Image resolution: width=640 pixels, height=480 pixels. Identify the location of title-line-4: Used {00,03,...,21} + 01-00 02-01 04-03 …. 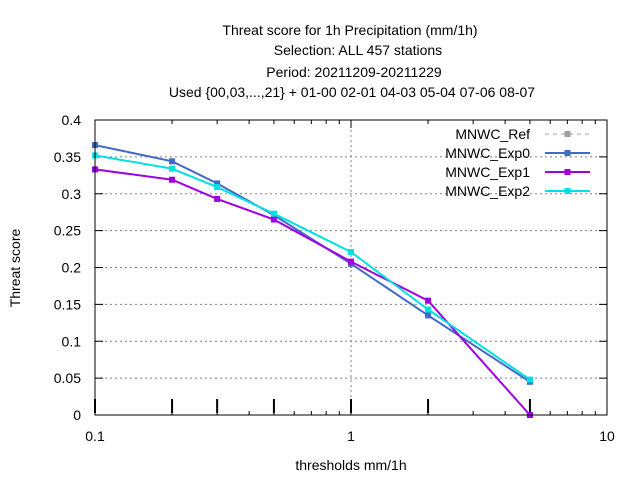
(352, 92).